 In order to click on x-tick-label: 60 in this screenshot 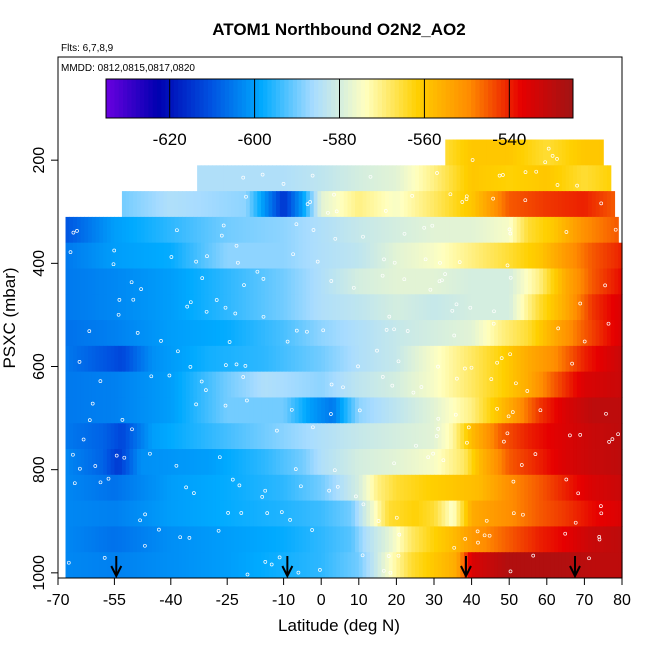, I will do `click(547, 600)`.